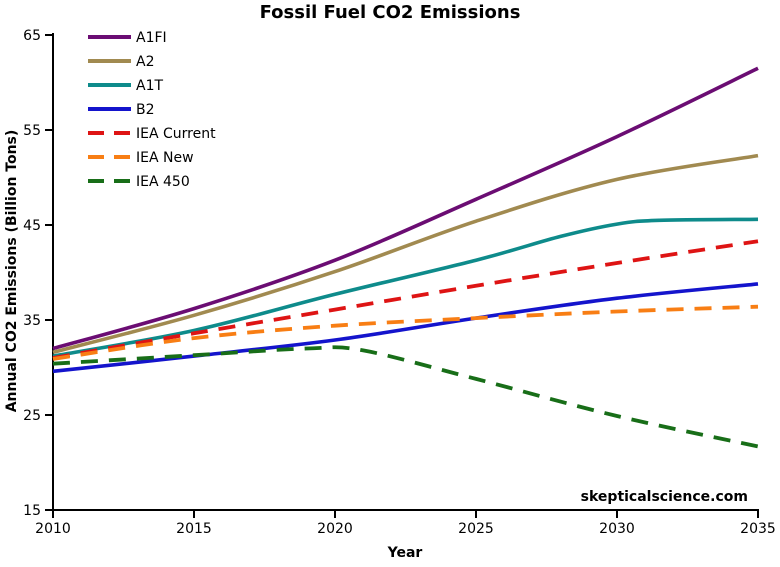 This screenshot has height=567, width=780. I want to click on legend-label-a1t: A1T, so click(149, 86).